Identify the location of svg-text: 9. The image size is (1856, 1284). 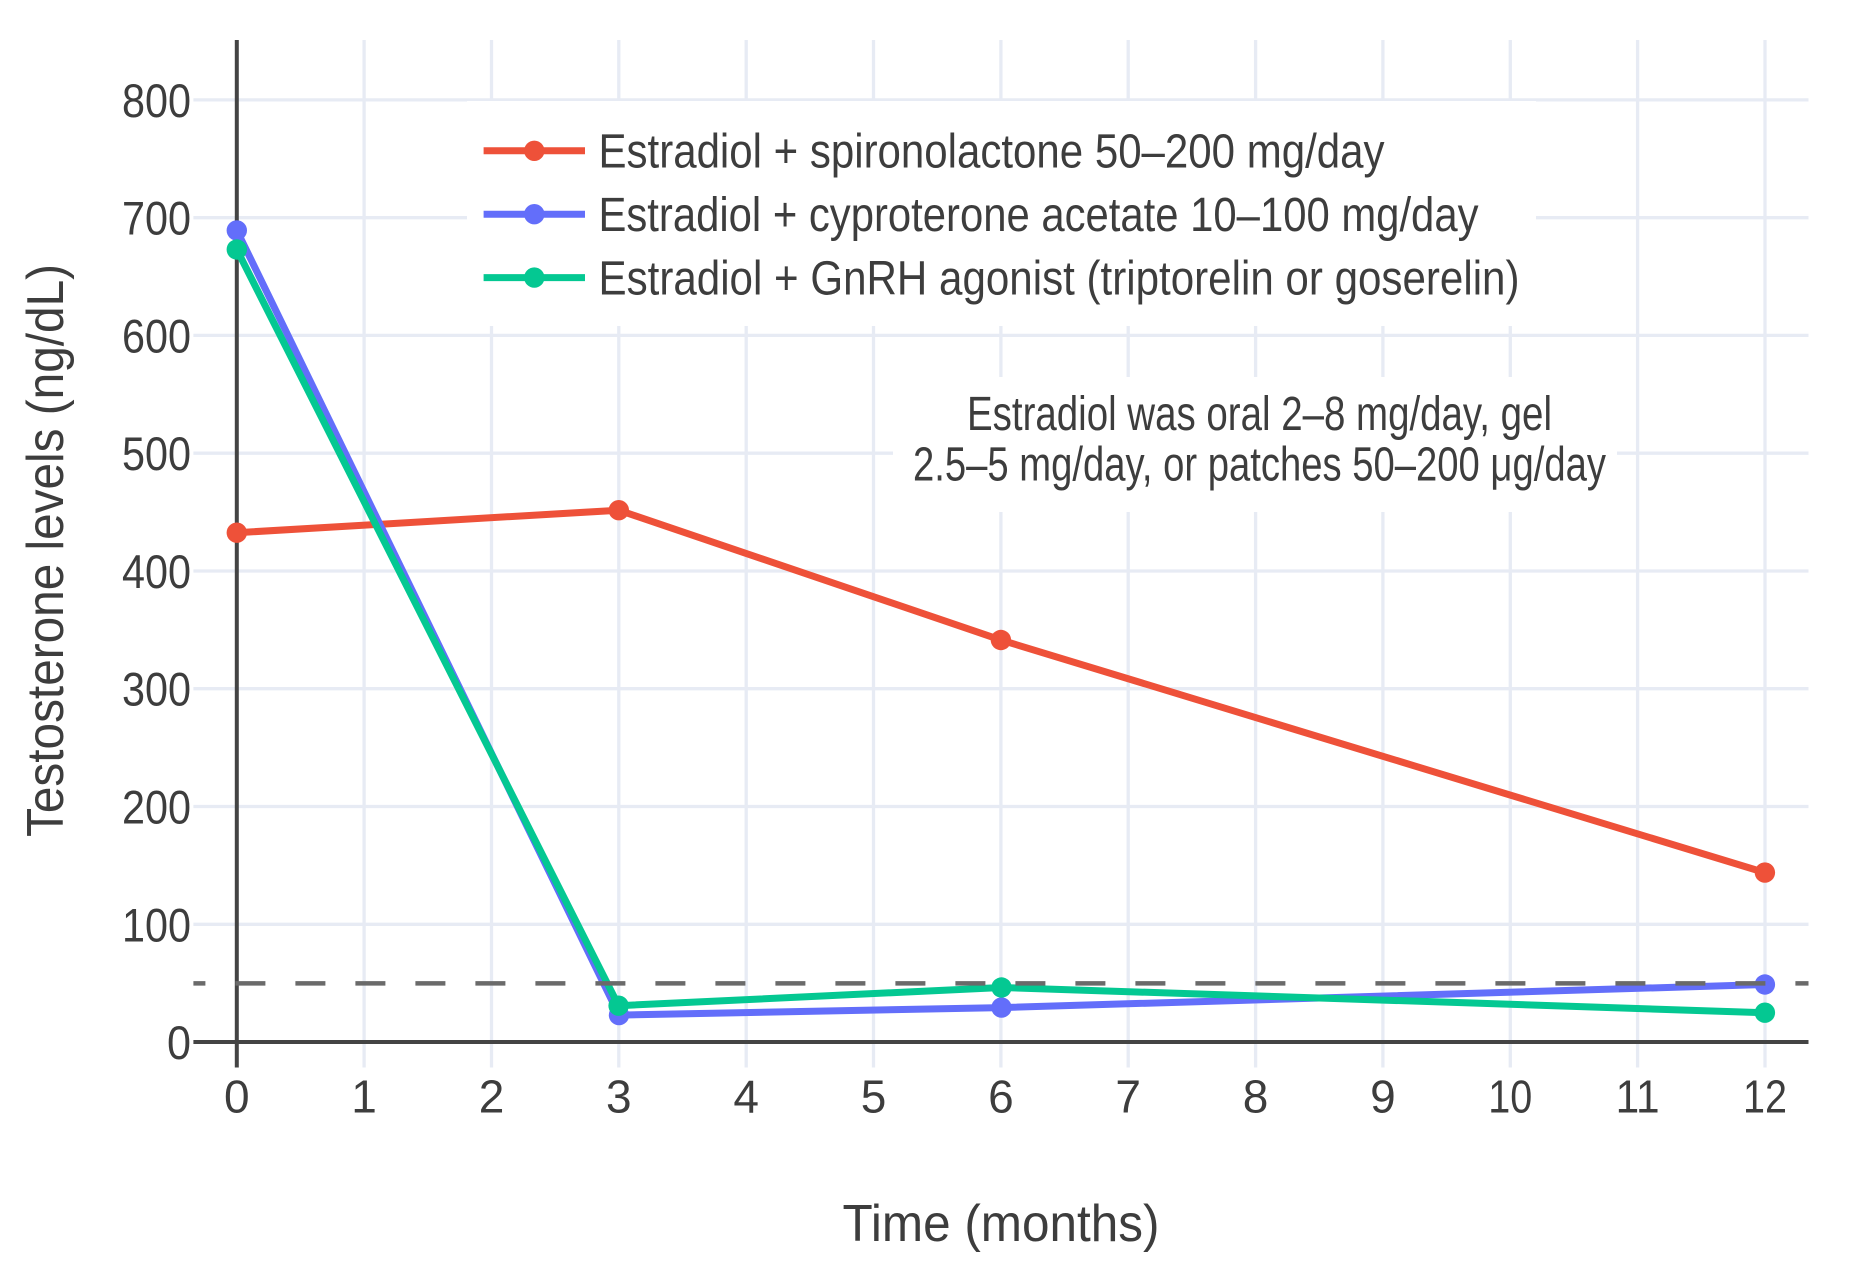
(1383, 1097).